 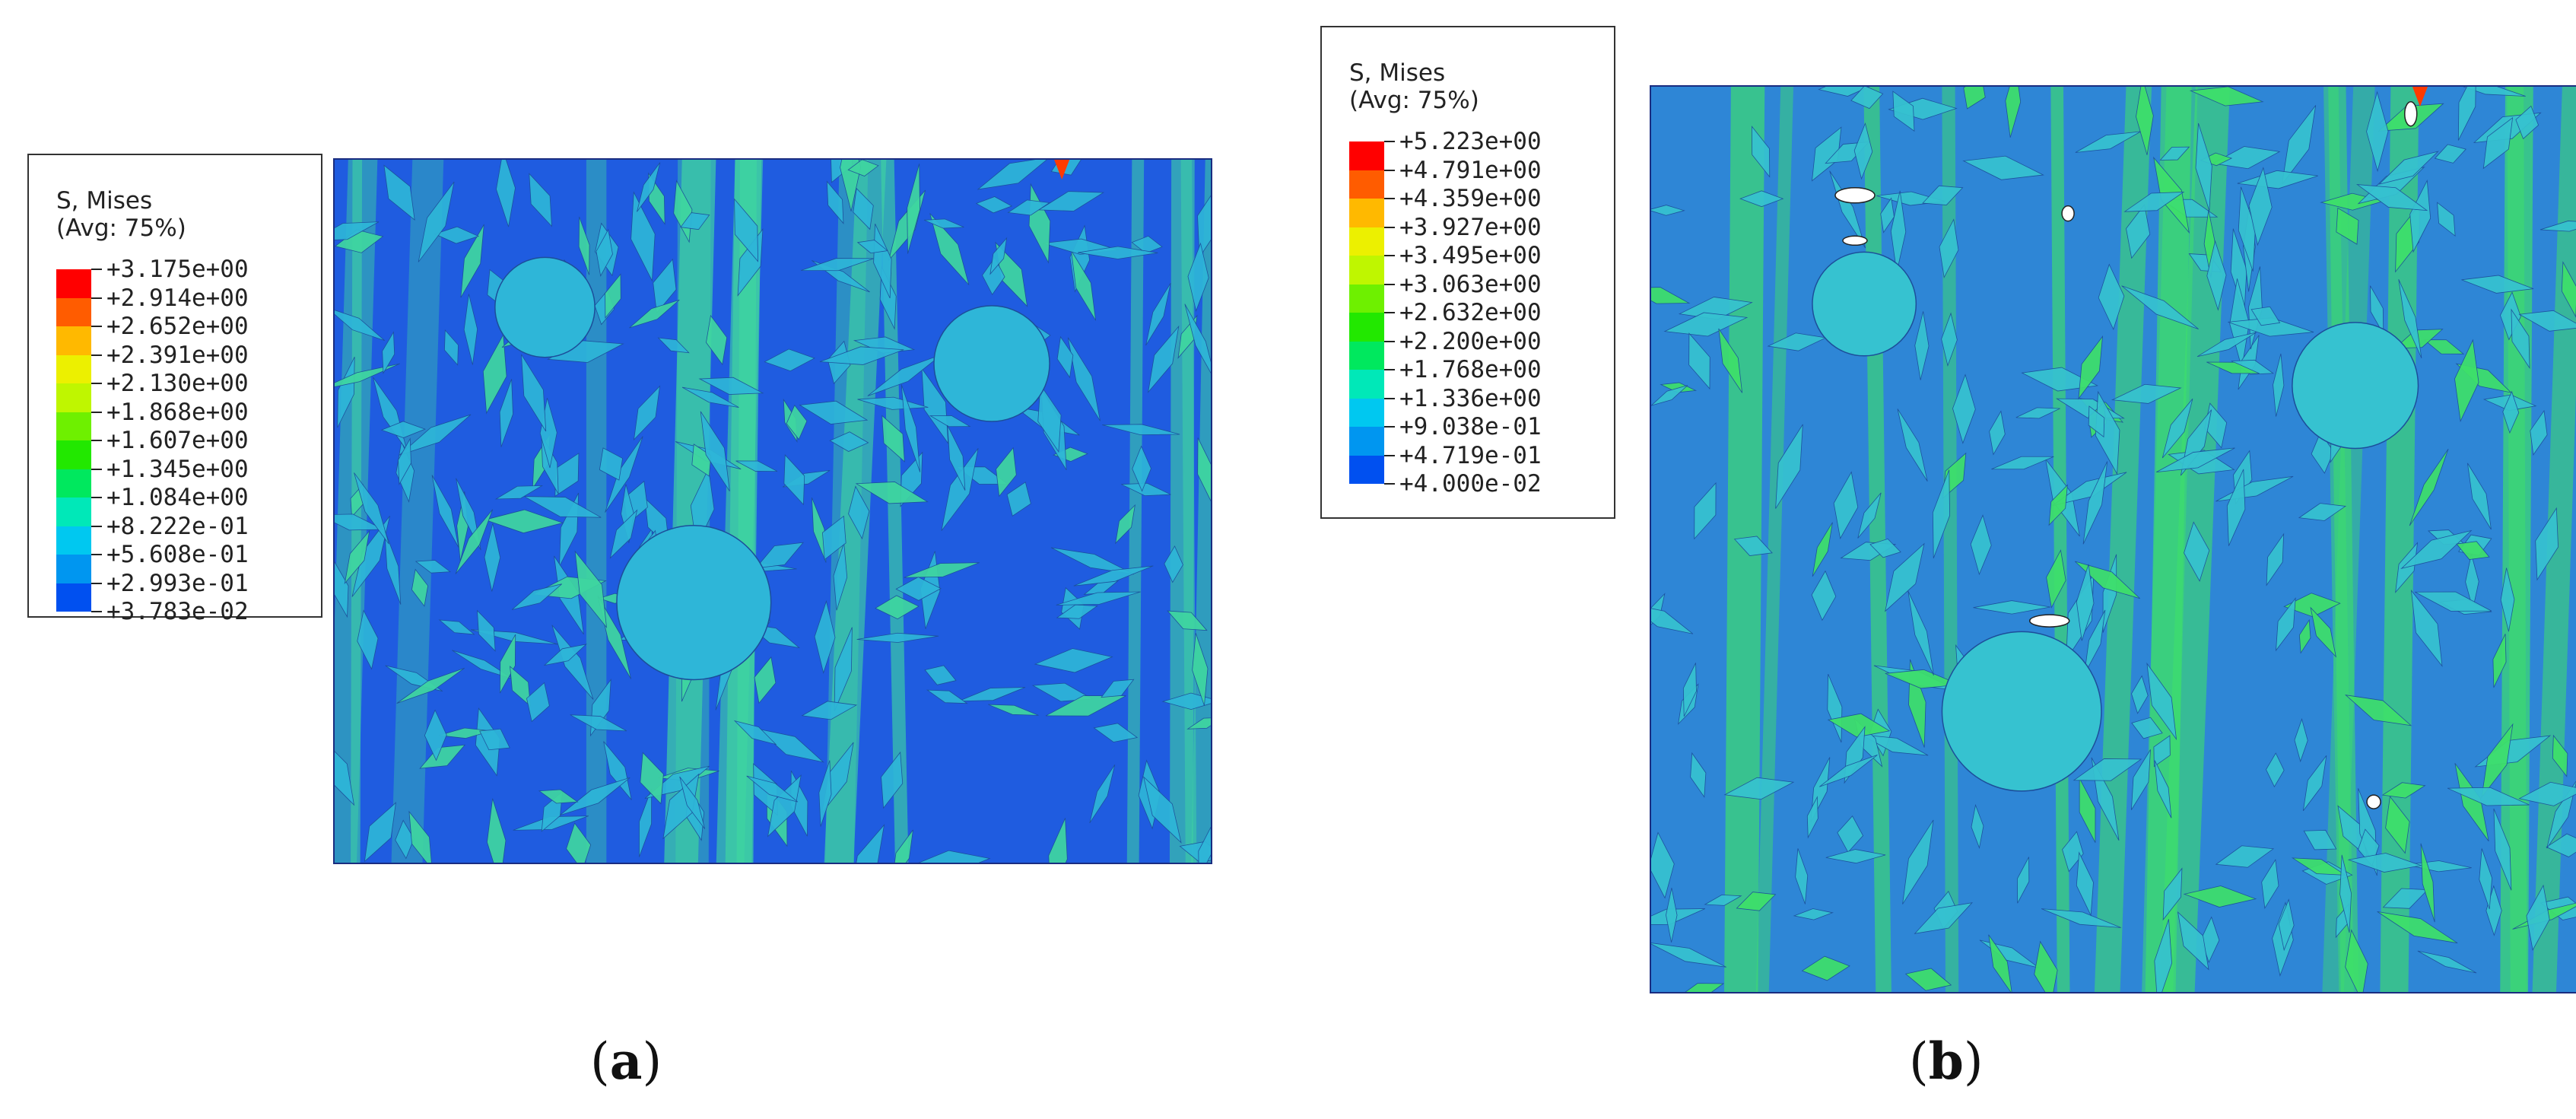 What do you see at coordinates (177, 526) in the screenshot?
I see `legend-tick-label: +8.222e-01` at bounding box center [177, 526].